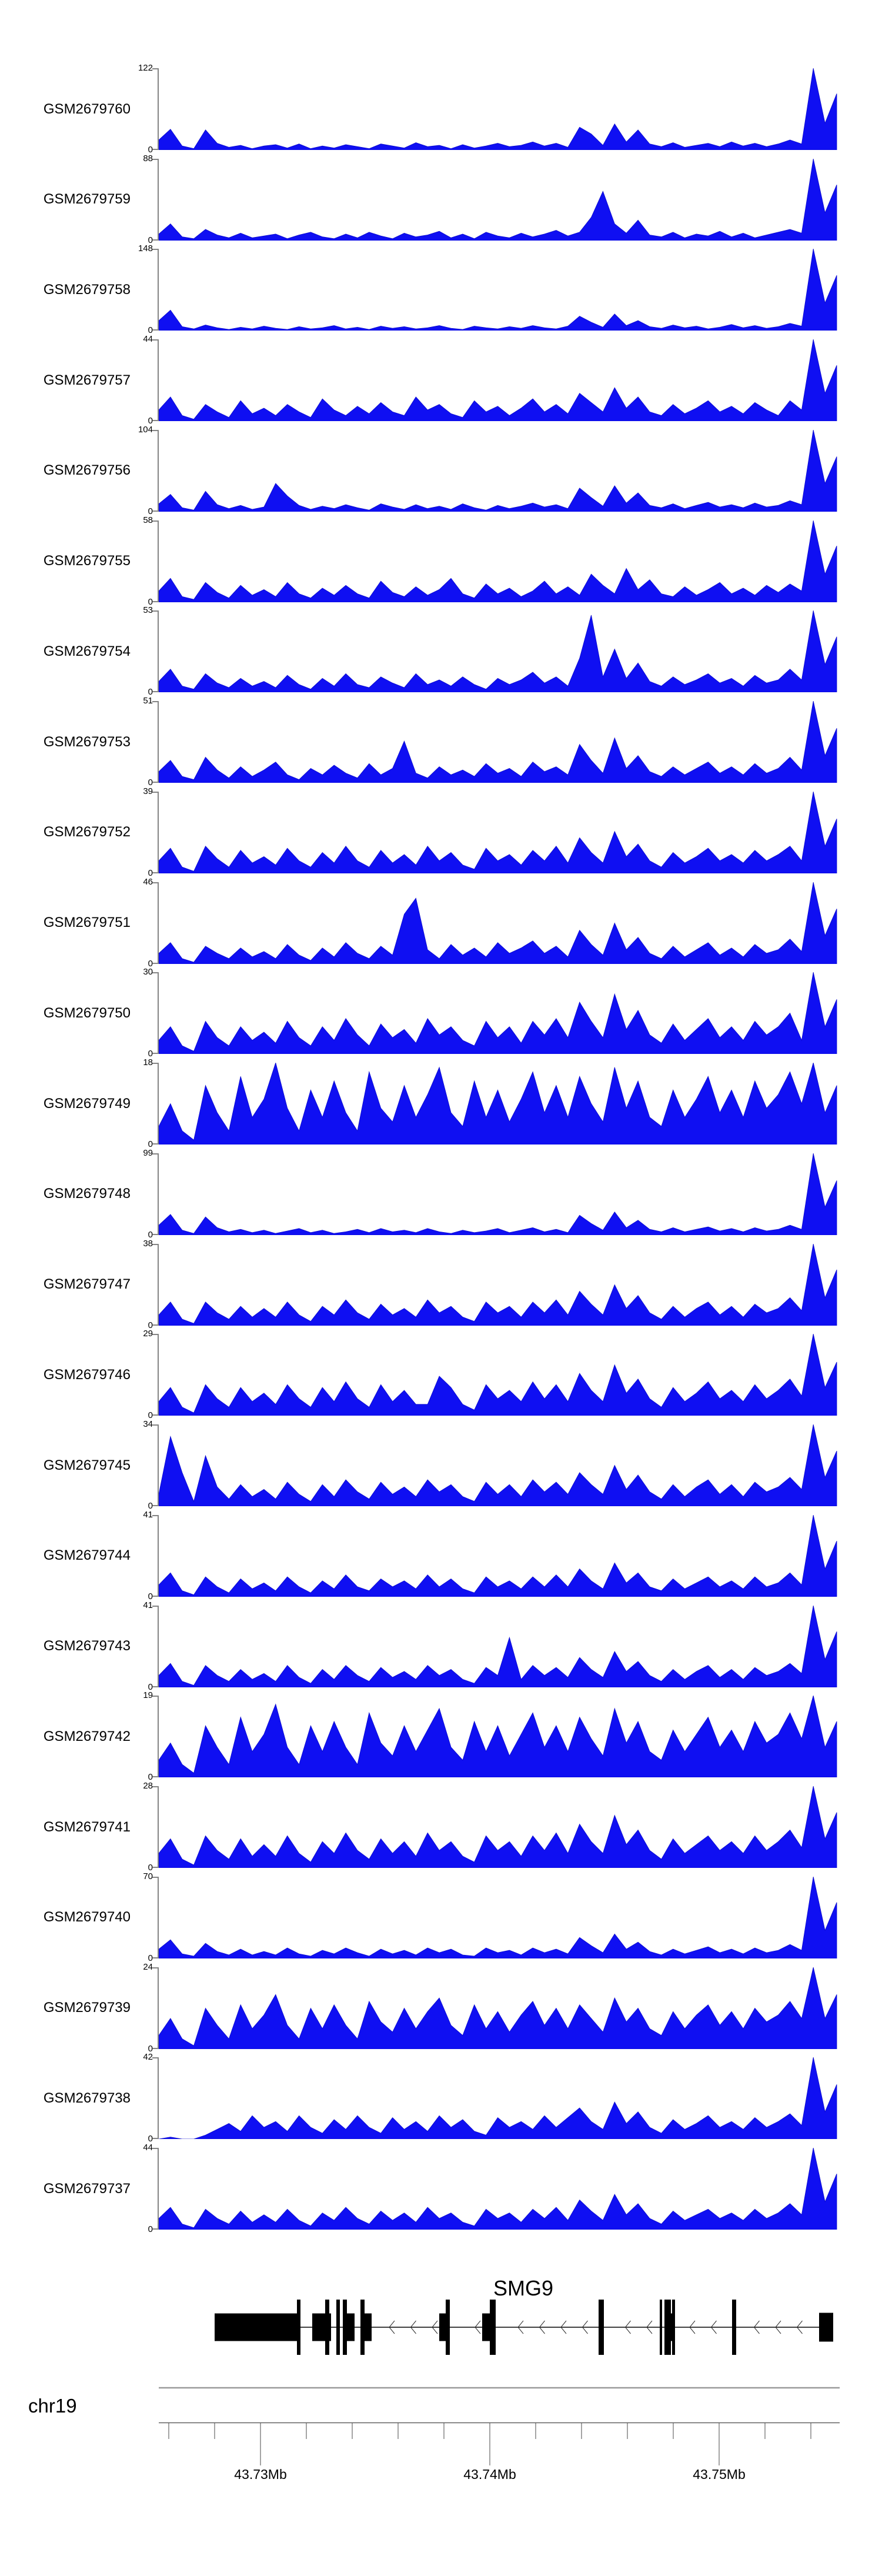 The height and width of the screenshot is (2576, 882). What do you see at coordinates (148, 1062) in the screenshot?
I see `track-ymax-label: 18` at bounding box center [148, 1062].